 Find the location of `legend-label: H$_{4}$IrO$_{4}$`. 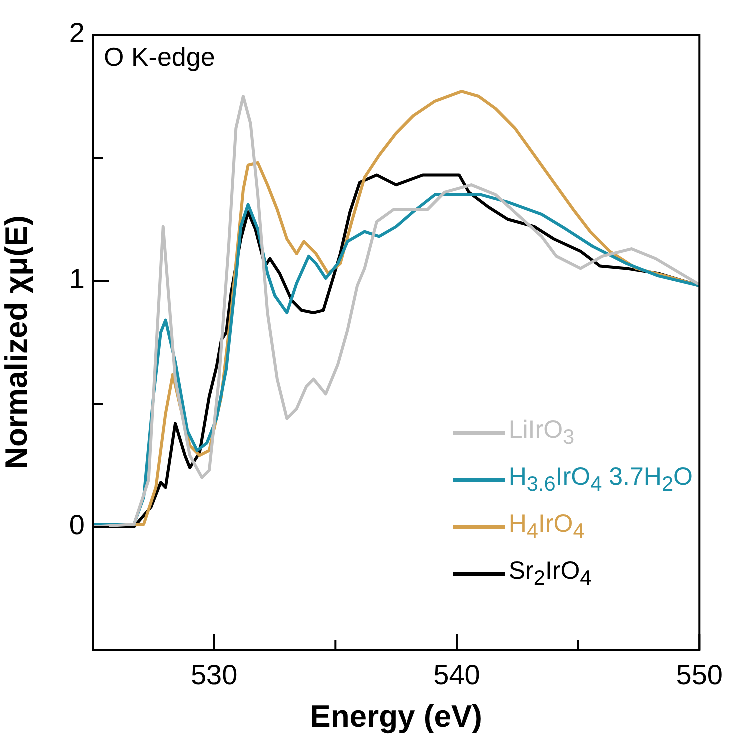

legend-label: H$_{4}$IrO$_{4}$ is located at coordinates (546, 527).